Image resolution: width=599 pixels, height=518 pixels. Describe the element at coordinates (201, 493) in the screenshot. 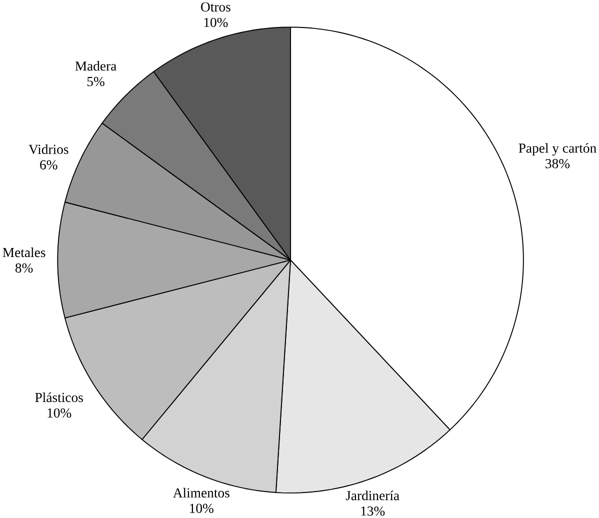

I see `slice-label: Alimentos` at that location.